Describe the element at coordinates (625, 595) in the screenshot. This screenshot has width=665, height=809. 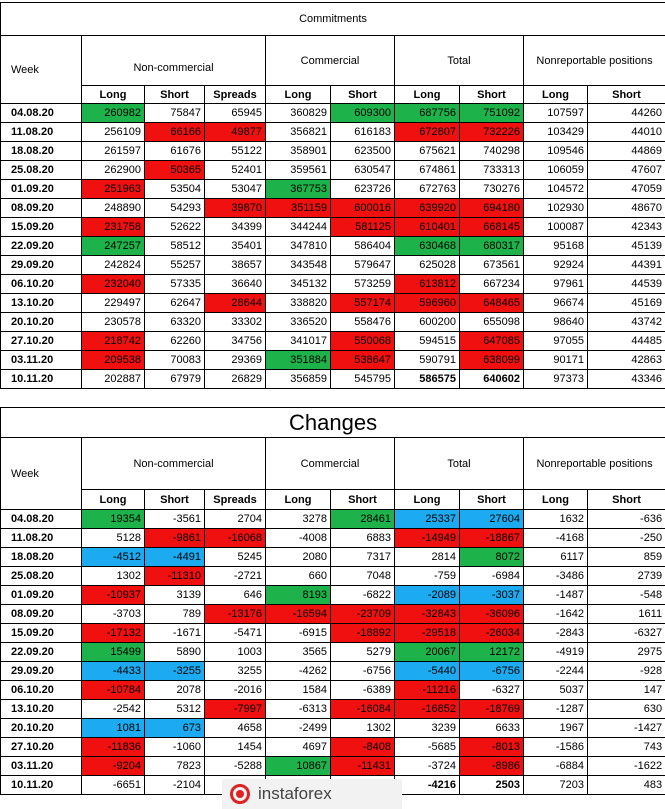
I see `value-cell: -548` at that location.